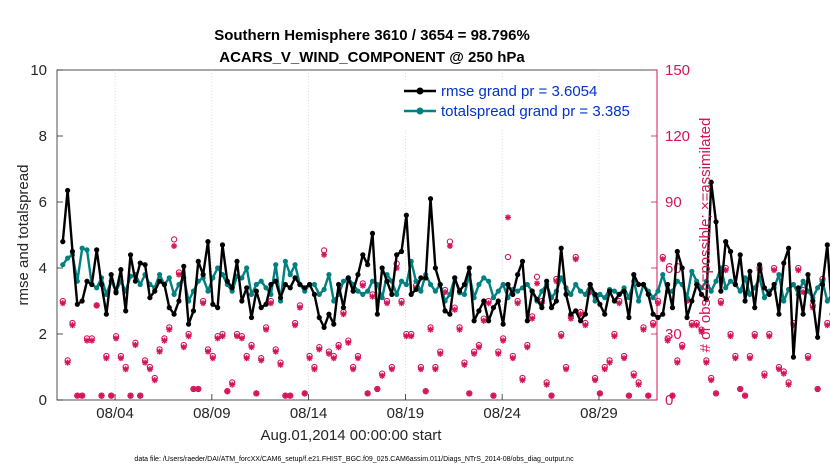  Describe the element at coordinates (406, 413) in the screenshot. I see `x-tick-label: 08/19` at that location.